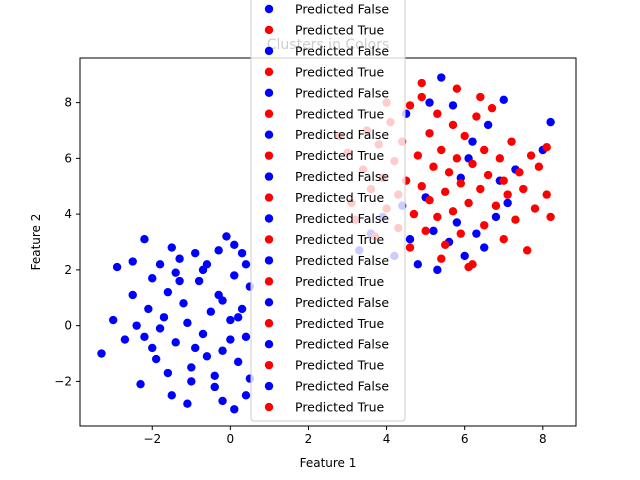 The width and height of the screenshot is (640, 480). What do you see at coordinates (152, 439) in the screenshot?
I see `x-tick-label: −2` at bounding box center [152, 439].